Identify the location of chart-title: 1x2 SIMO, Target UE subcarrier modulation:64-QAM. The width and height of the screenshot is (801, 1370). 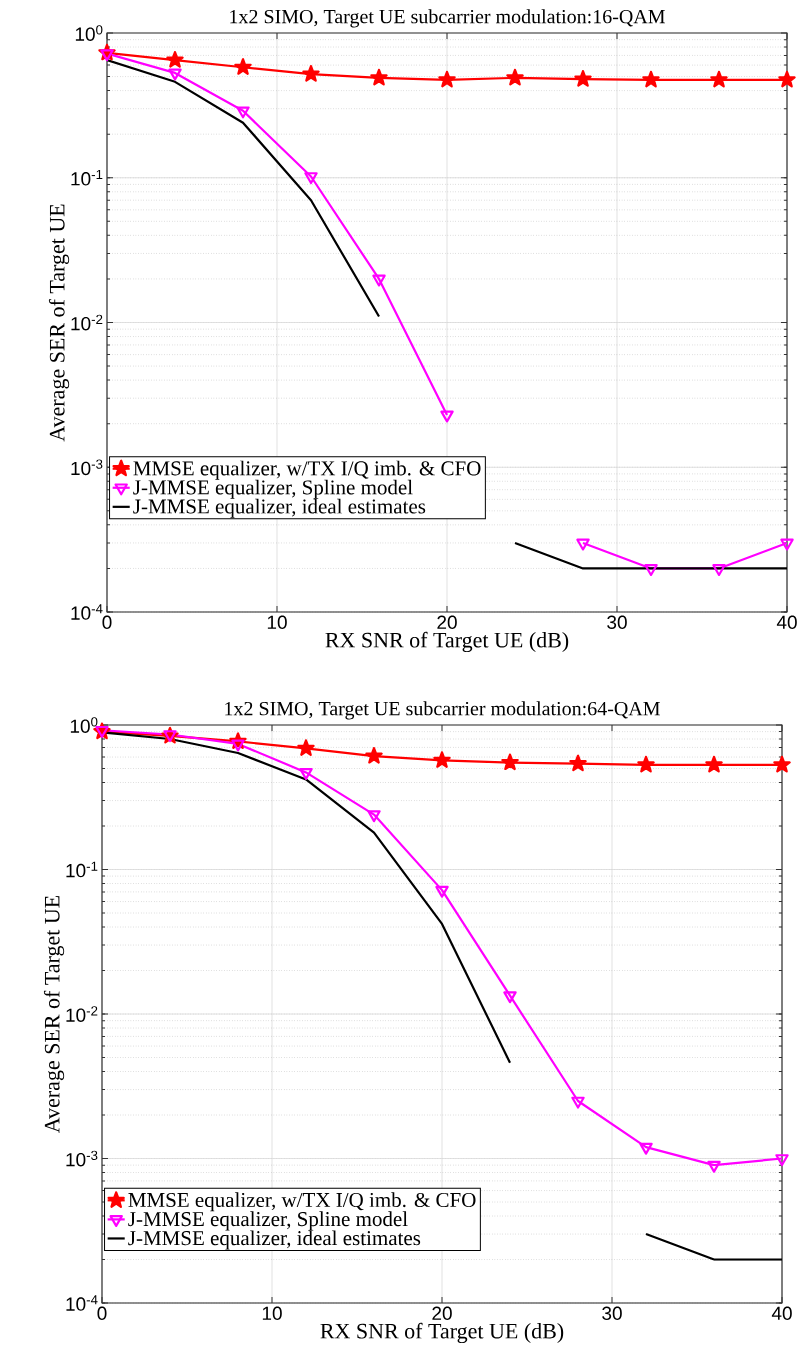
(442, 710).